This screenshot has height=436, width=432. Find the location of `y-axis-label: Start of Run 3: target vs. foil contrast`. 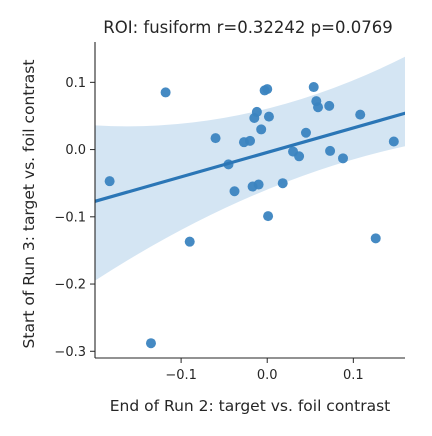

y-axis-label: Start of Run 3: target vs. foil contrast is located at coordinates (29, 204).